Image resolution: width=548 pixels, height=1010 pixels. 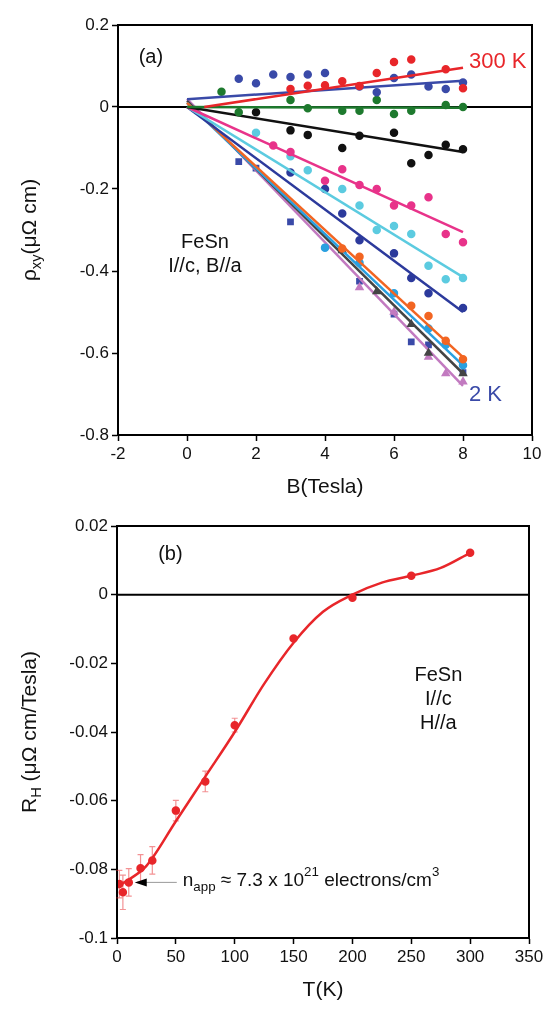 I want to click on annotation: (a), so click(x=151, y=56).